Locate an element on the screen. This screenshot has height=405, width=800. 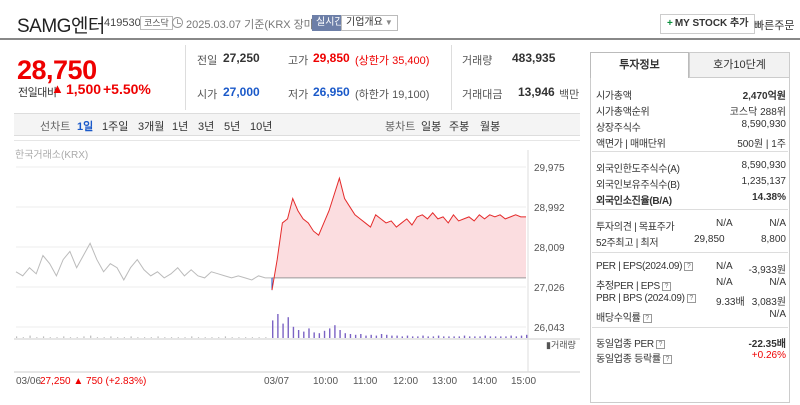
open-label: 시가 is located at coordinates (207, 95).